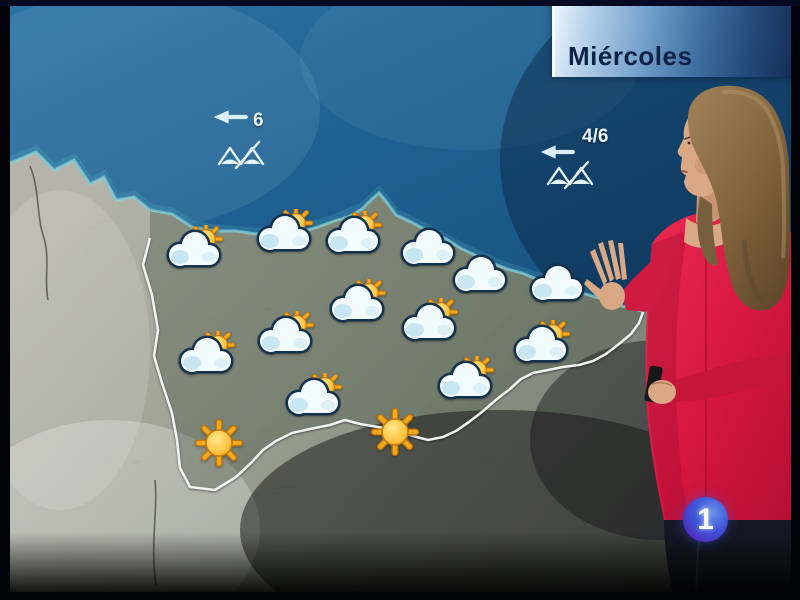 Image resolution: width=800 pixels, height=600 pixels. I want to click on channel-logo: 1, so click(705, 519).